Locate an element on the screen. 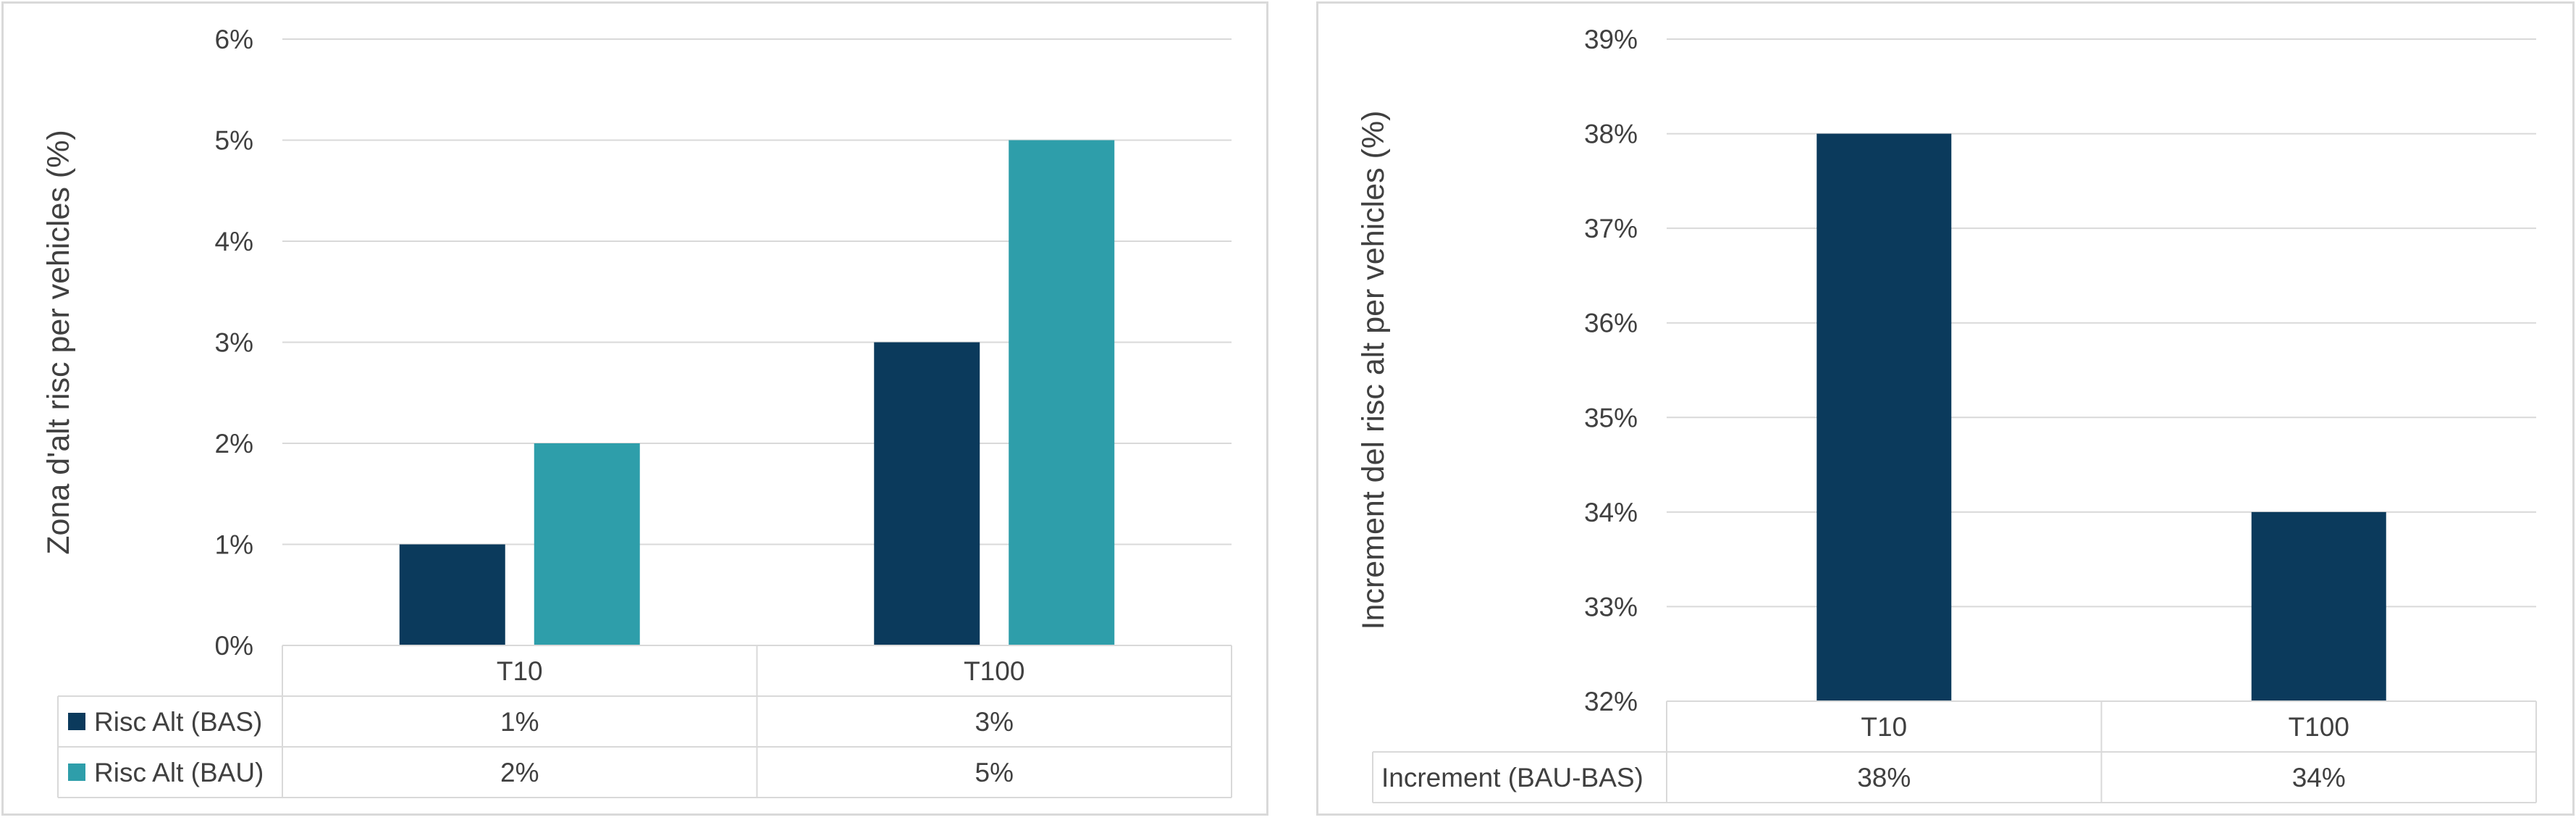  y-tick-label: 35% is located at coordinates (1611, 417).